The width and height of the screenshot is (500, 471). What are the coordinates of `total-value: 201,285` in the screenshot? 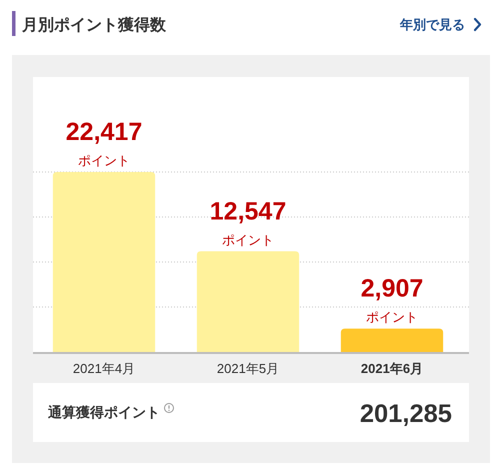 It's located at (406, 414).